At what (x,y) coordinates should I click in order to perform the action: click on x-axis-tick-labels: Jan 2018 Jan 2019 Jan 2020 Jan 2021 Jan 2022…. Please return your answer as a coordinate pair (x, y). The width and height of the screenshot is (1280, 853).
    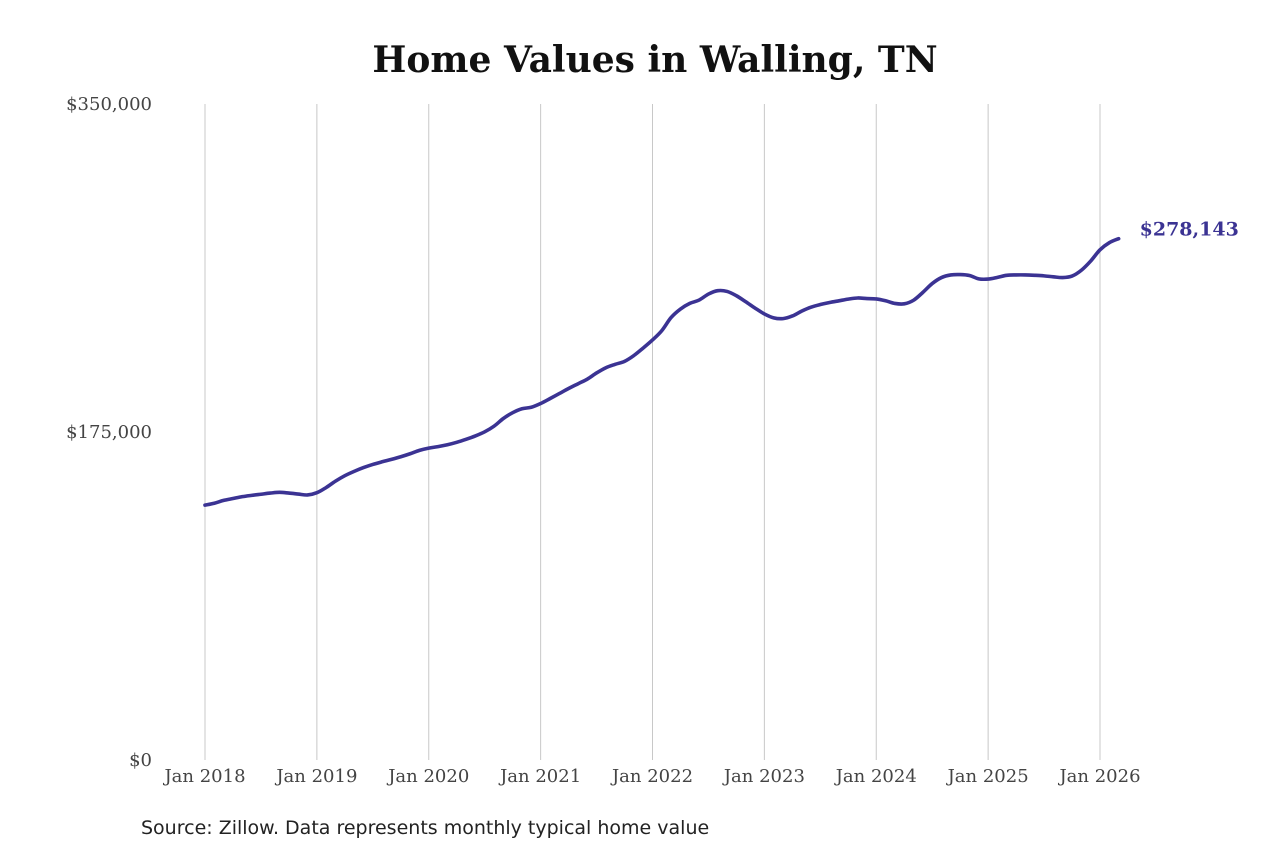
    Looking at the image, I should click on (651, 776).